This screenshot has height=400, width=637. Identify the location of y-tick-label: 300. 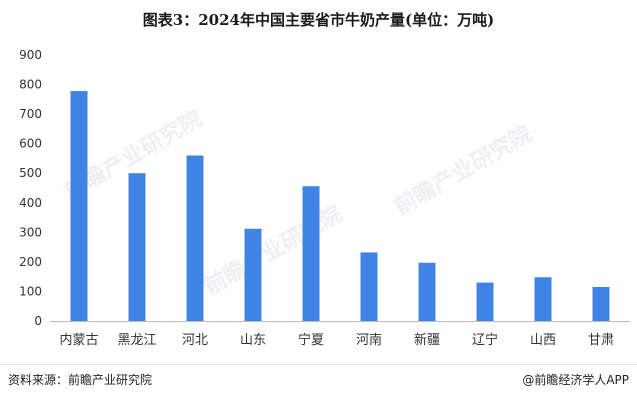
(30, 232).